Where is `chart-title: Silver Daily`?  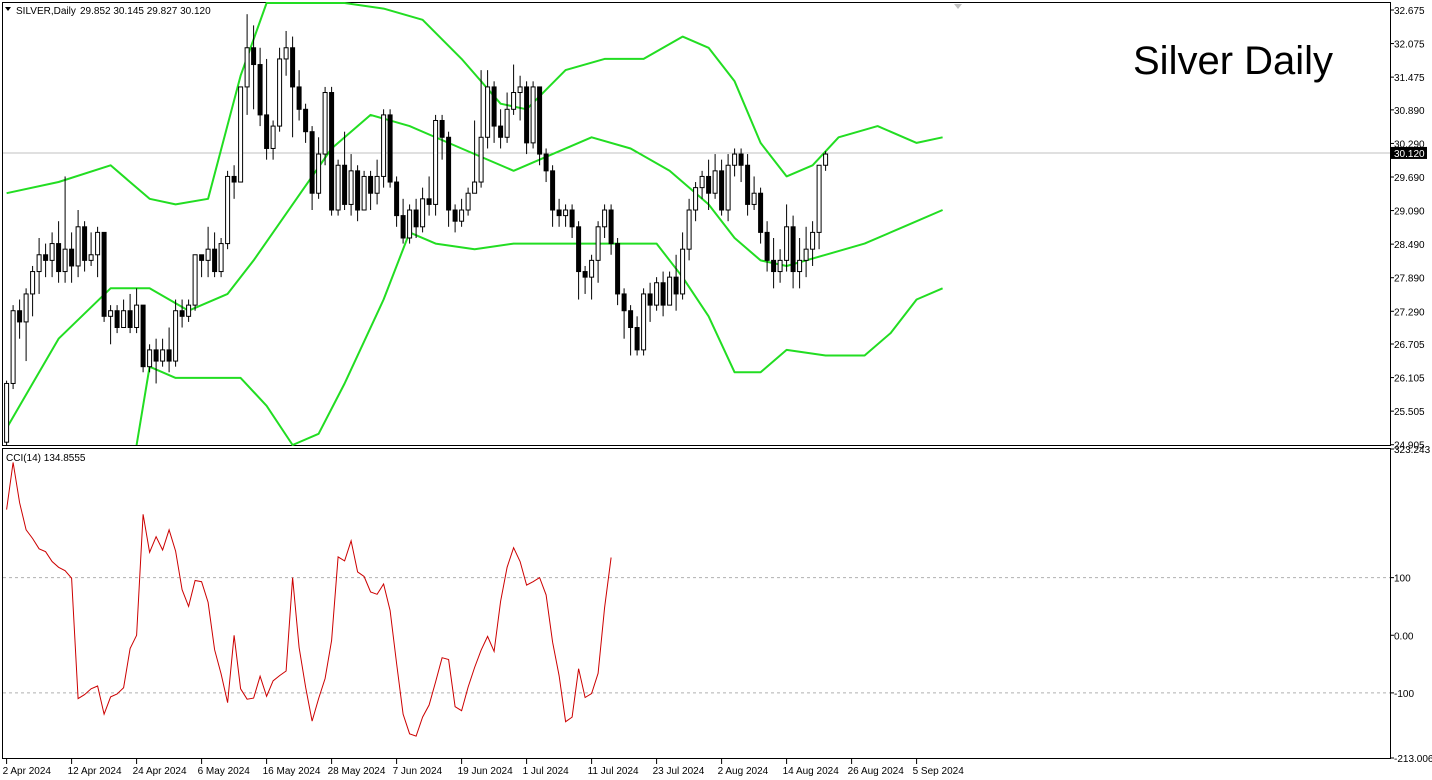 chart-title: Silver Daily is located at coordinates (1233, 61).